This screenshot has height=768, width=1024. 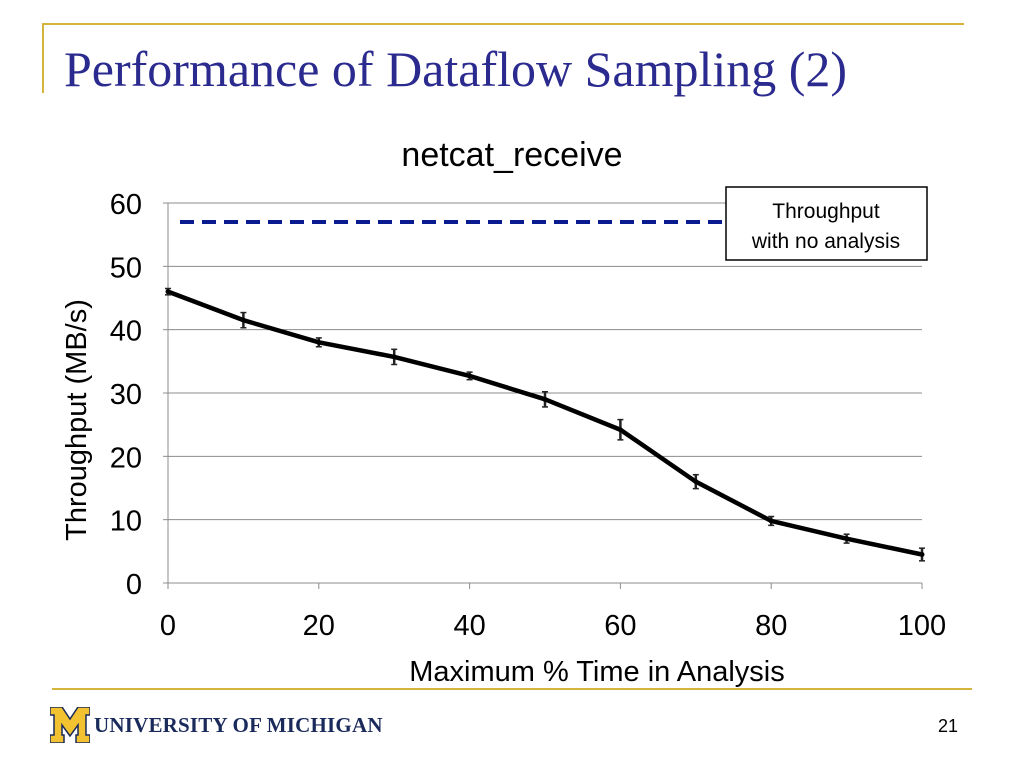 What do you see at coordinates (597, 672) in the screenshot?
I see `x-axis-label: Maximum % Time in Analysis` at bounding box center [597, 672].